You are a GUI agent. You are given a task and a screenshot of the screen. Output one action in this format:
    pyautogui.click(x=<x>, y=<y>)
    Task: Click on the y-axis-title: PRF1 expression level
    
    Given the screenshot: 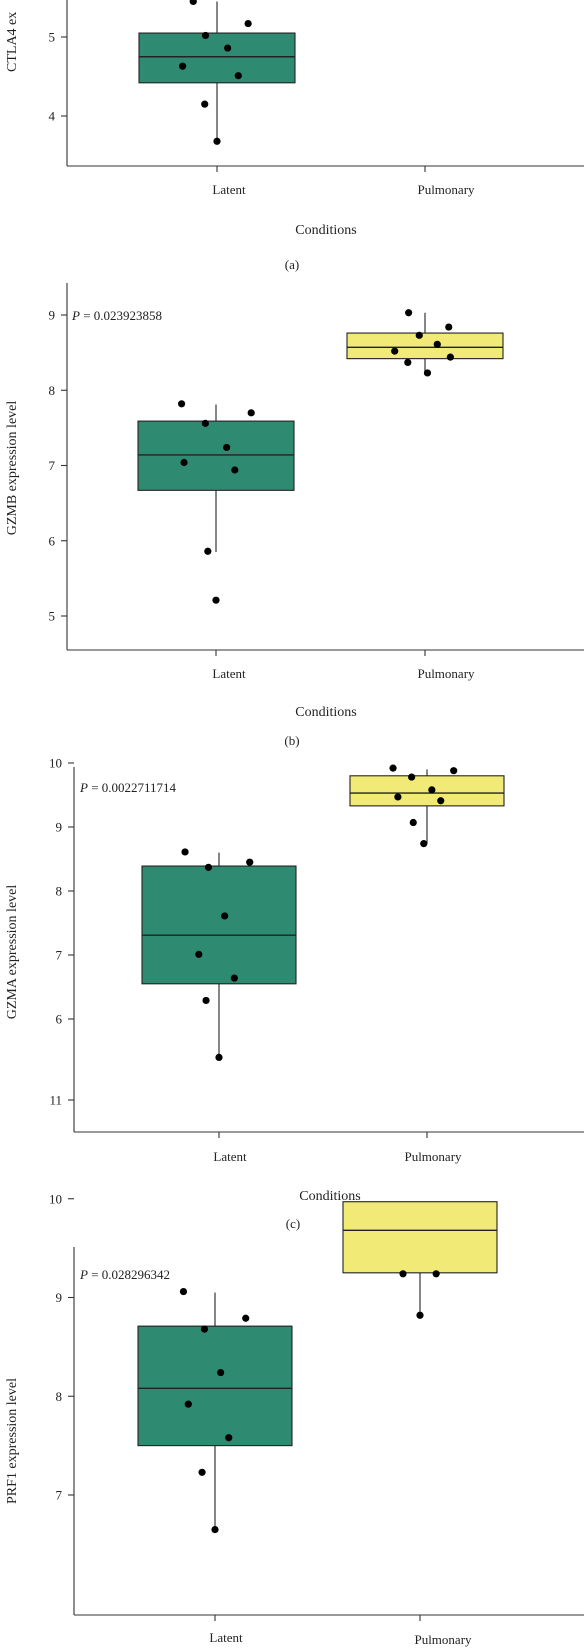 What is the action you would take?
    pyautogui.click(x=12, y=1441)
    